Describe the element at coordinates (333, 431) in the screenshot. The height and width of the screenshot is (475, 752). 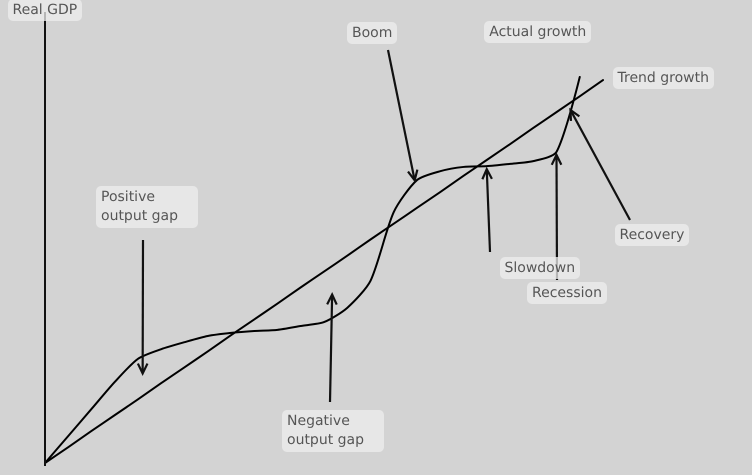
I see `annotation: Negative output gap` at that location.